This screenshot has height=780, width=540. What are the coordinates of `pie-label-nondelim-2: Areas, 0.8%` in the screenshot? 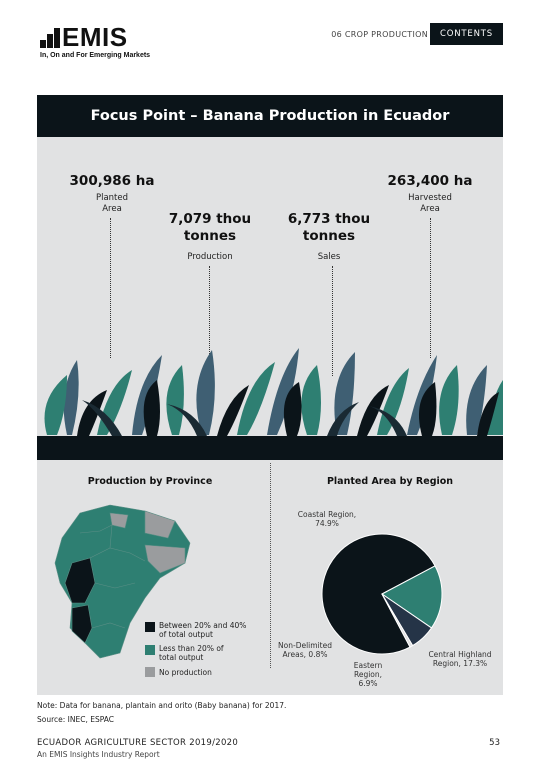 It's located at (305, 654).